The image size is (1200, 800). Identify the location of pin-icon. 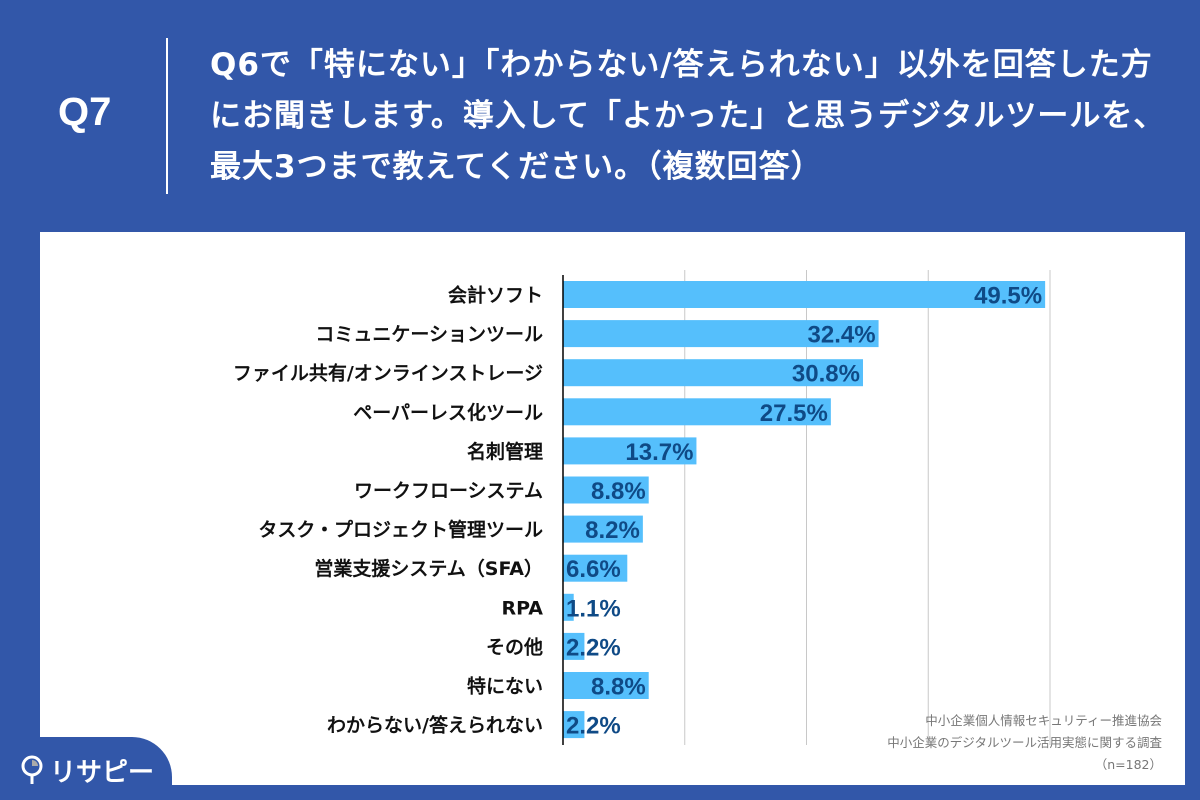
(32, 769).